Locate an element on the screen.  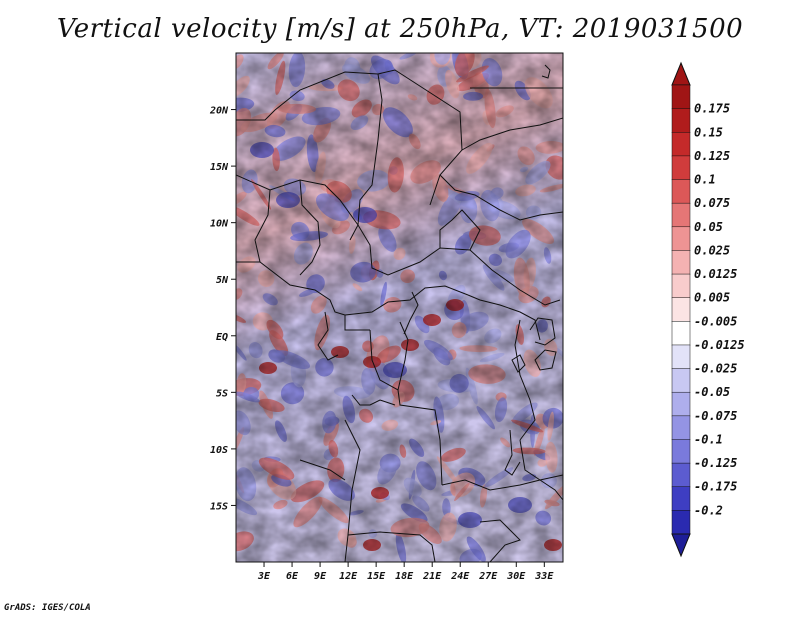
colorbar-label: -0.075 is located at coordinates (715, 416).